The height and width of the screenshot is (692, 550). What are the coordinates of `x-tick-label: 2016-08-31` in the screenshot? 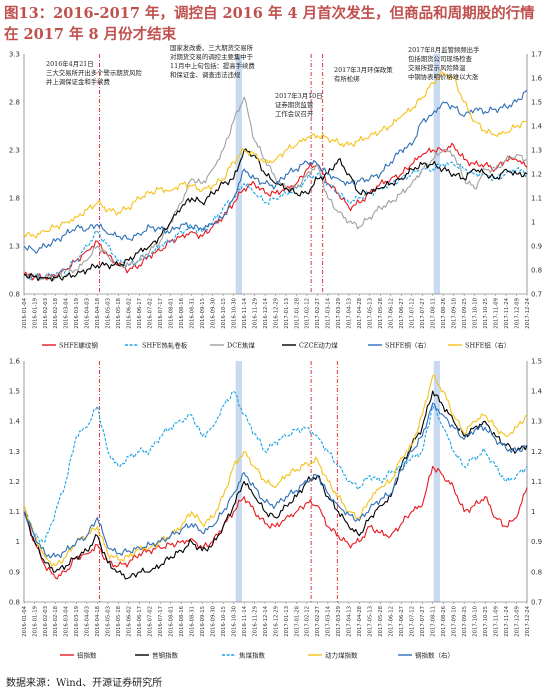 It's located at (192, 313).